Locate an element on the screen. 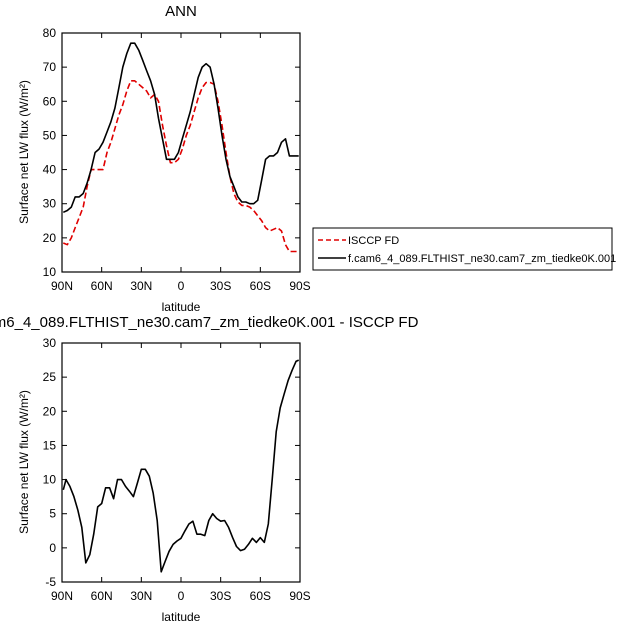  bottom-x-tick-label: 90S is located at coordinates (299, 596).